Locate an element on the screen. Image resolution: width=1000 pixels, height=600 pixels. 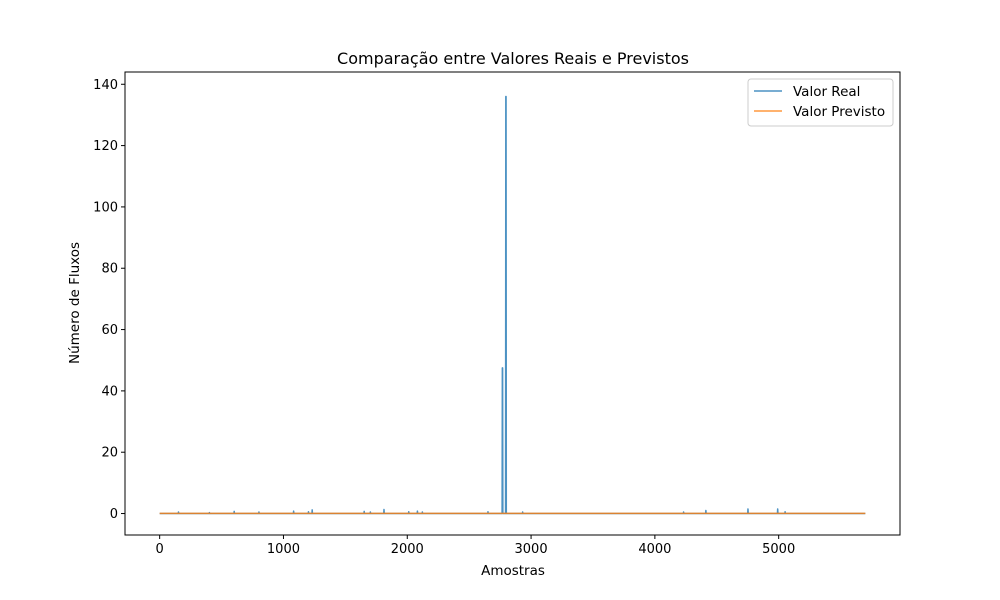
legend-label-valor-real: Valor Real is located at coordinates (826, 92).